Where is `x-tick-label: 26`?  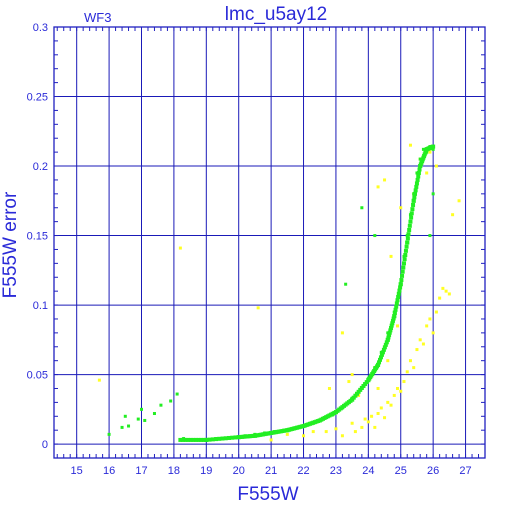
x-tick-label: 26 is located at coordinates (433, 471).